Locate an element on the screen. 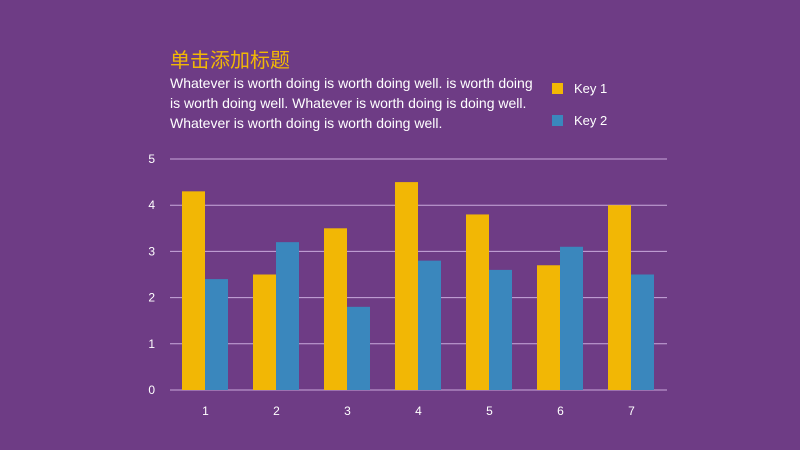 The image size is (800, 450). legend-item-key-1: Key 1 is located at coordinates (579, 88).